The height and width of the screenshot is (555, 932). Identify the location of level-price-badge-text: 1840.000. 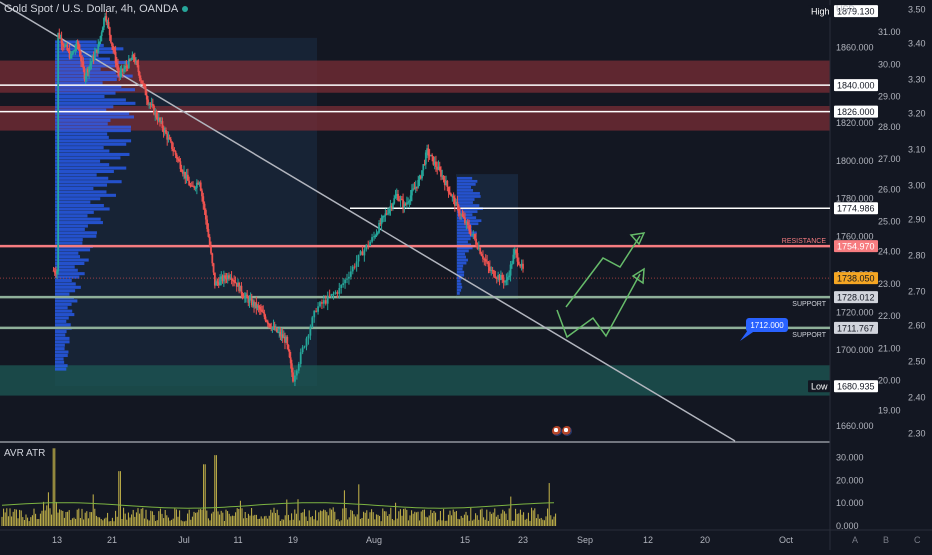
(856, 86).